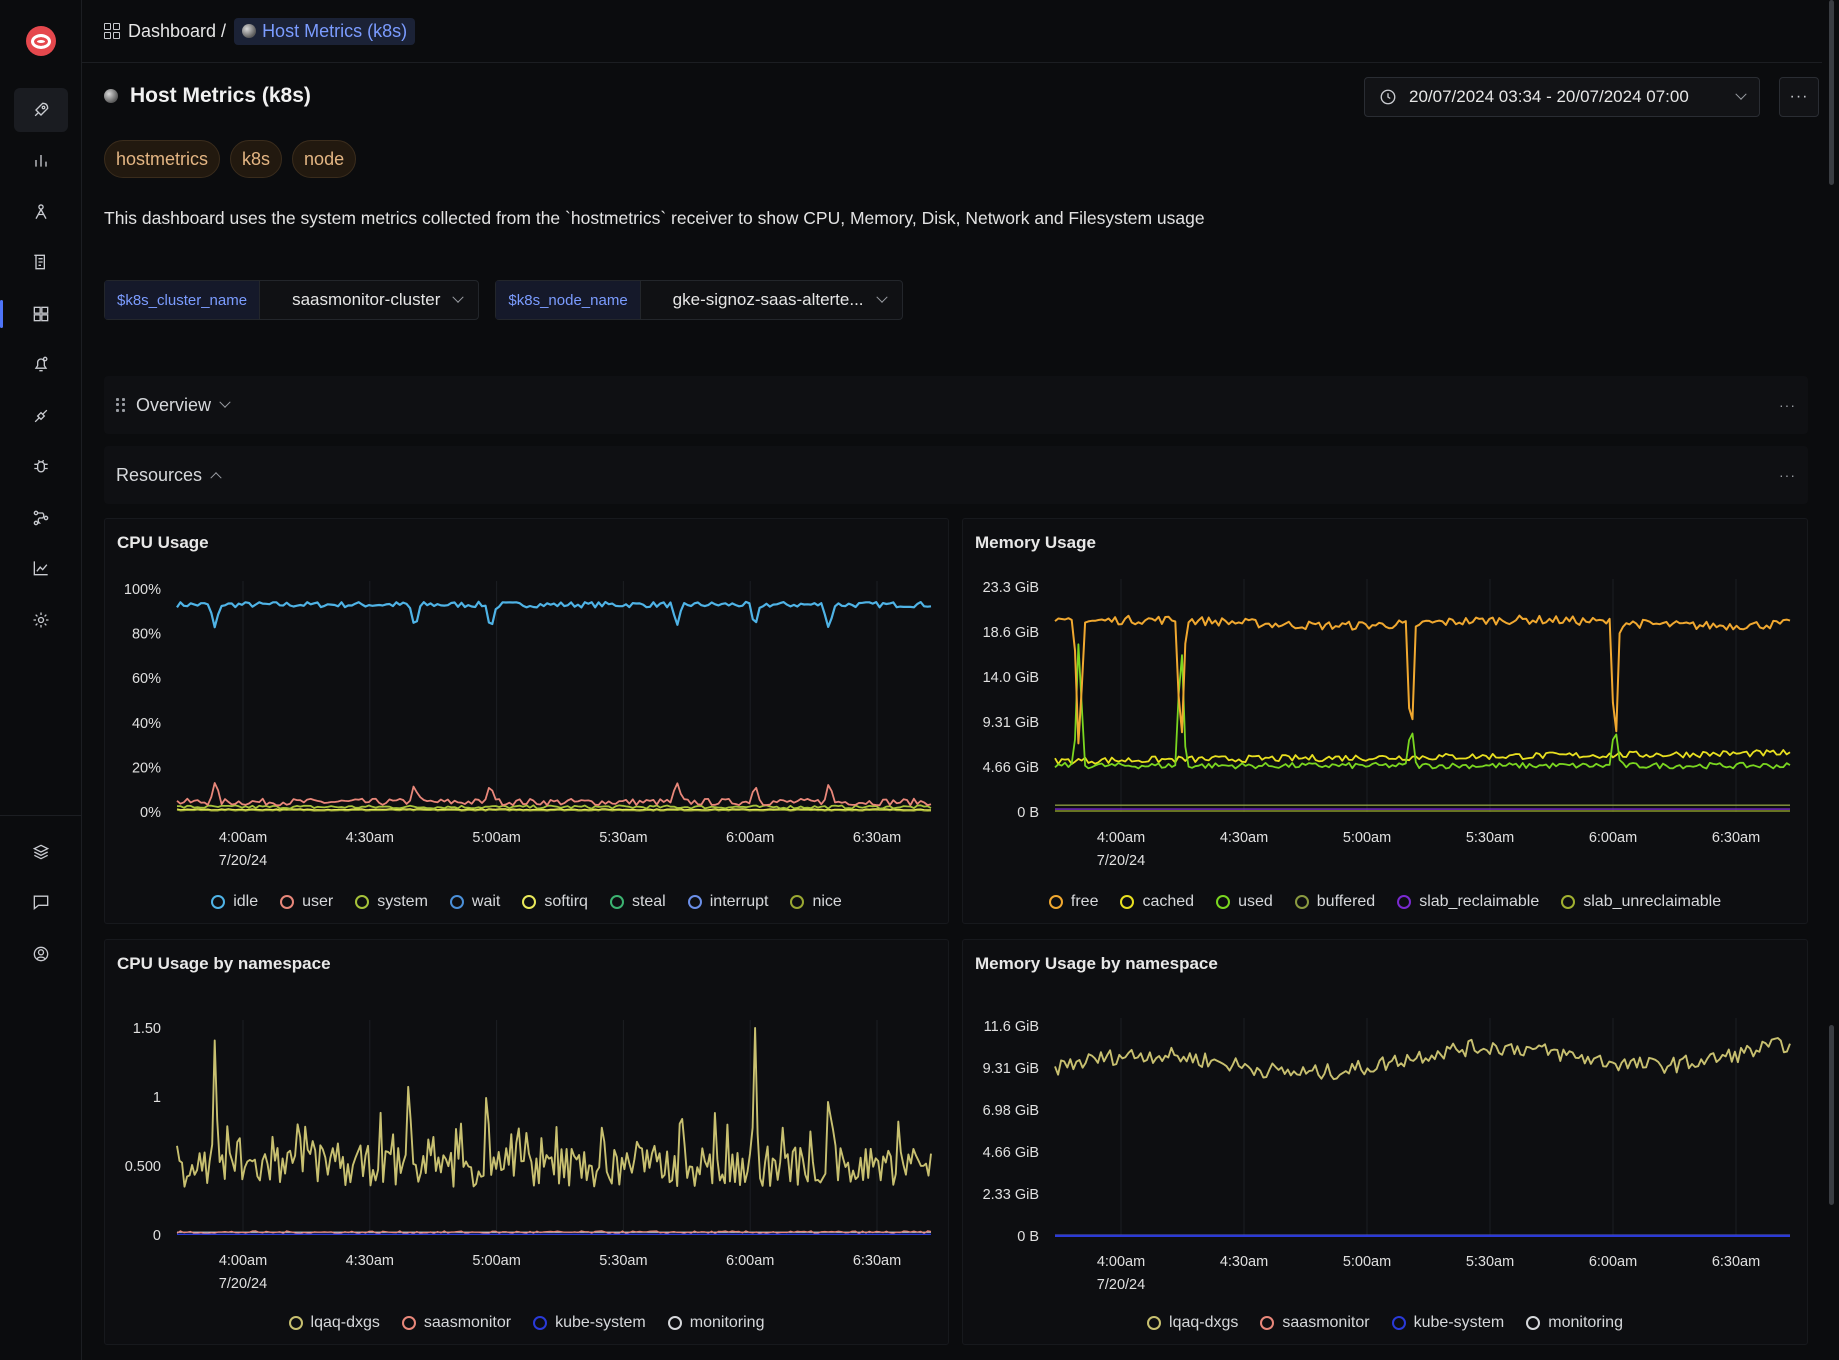 Image resolution: width=1839 pixels, height=1360 pixels. What do you see at coordinates (1334, 902) in the screenshot?
I see `legend-item: buffered` at bounding box center [1334, 902].